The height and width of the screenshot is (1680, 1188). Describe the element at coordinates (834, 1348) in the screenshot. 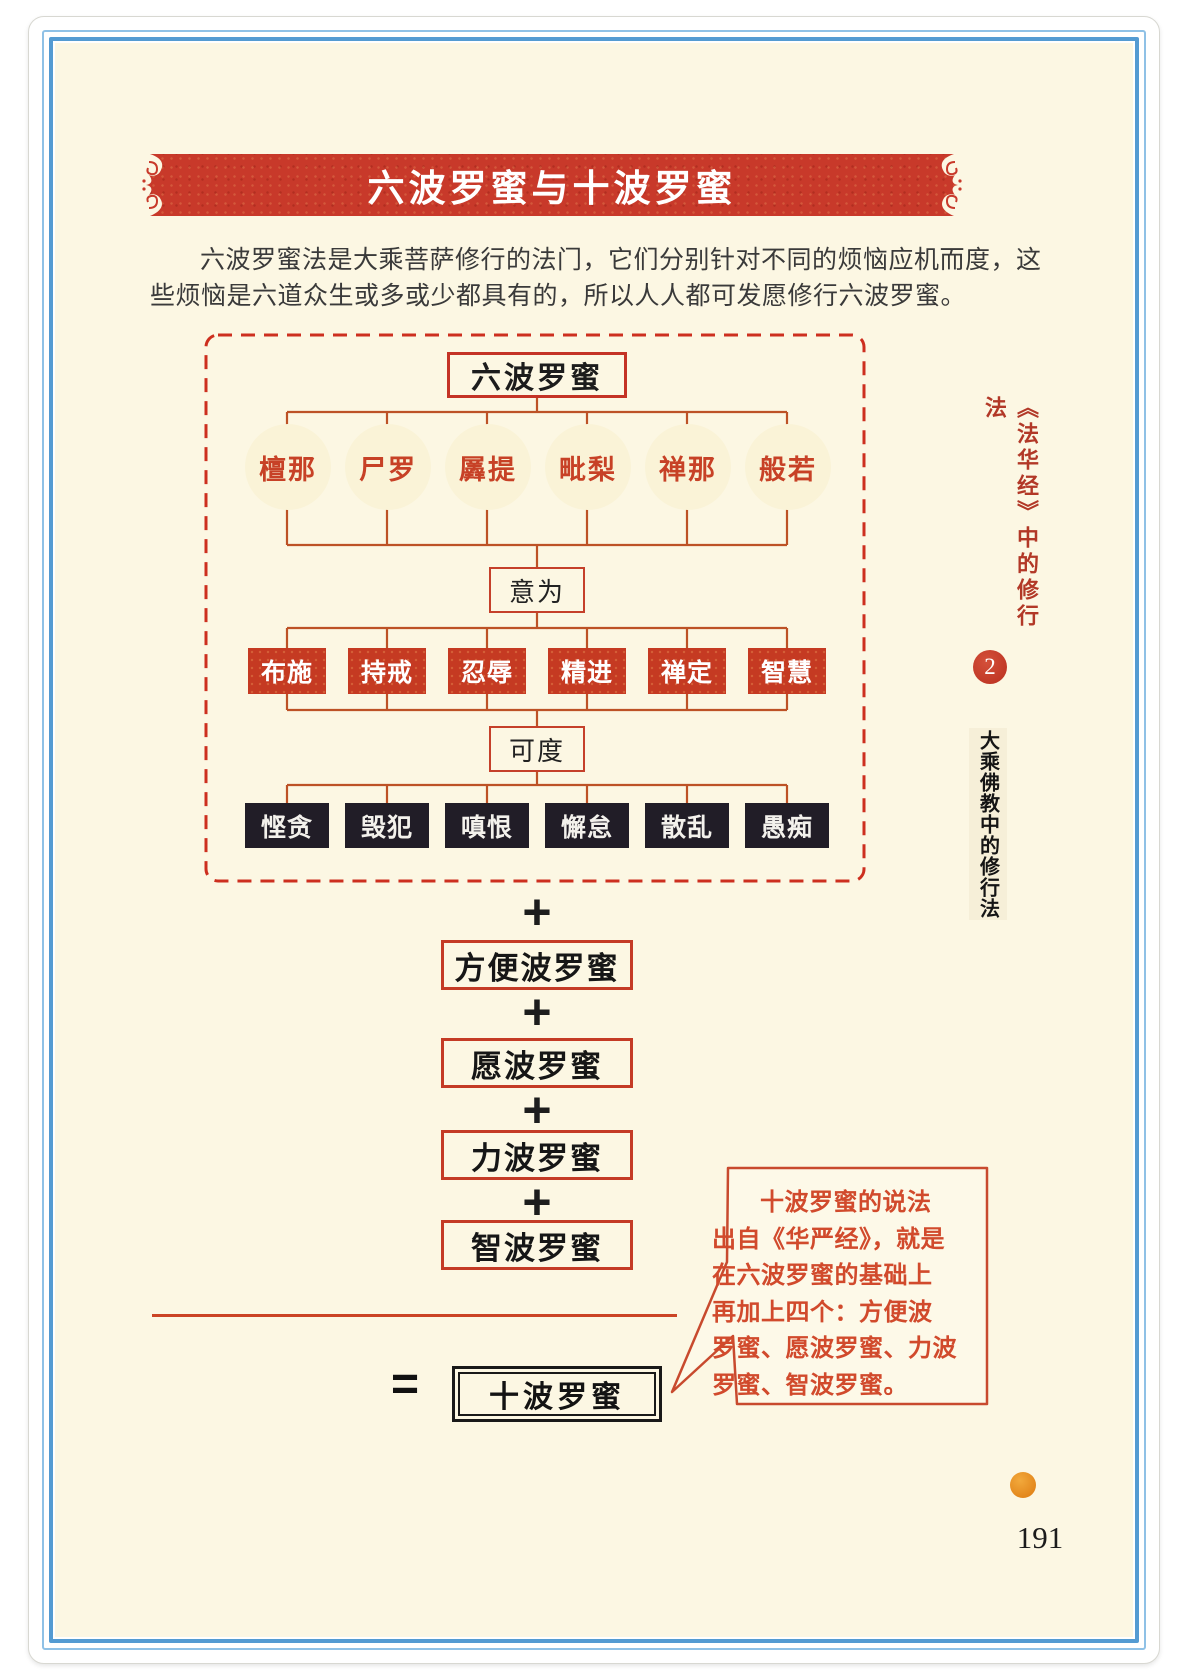

I see `callout-line: 罗蜜、愿波罗蜜、力波` at that location.